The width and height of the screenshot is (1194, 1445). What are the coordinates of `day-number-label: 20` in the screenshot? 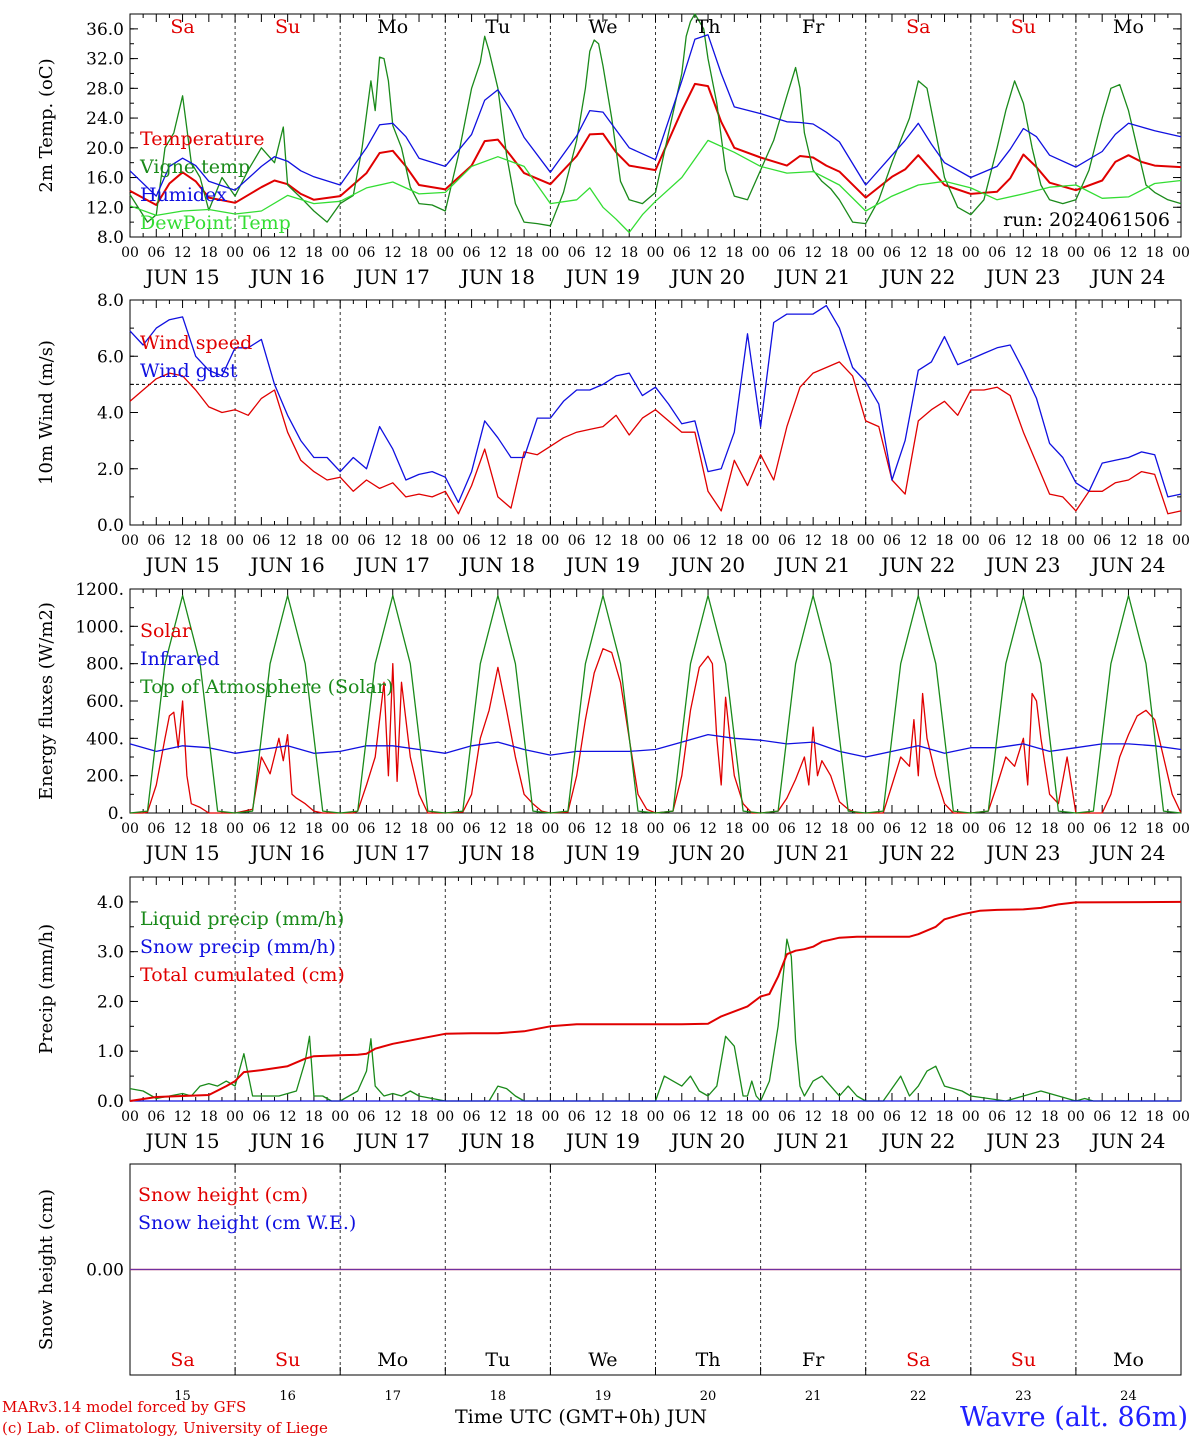 It's located at (708, 1396).